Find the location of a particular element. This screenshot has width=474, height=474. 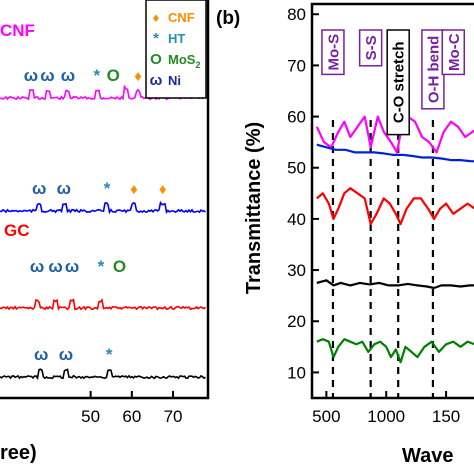

ftir-y-tick-label-6: 70 is located at coordinates (296, 65).